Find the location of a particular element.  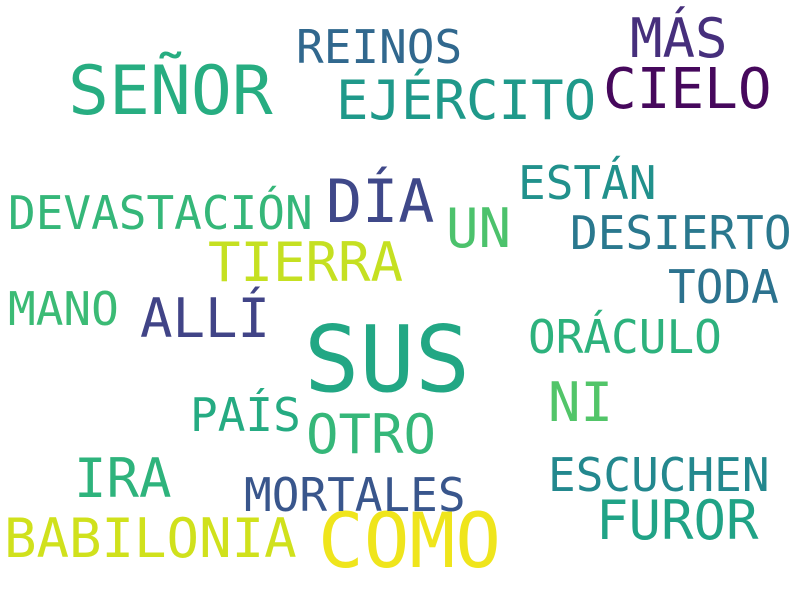

word-otro: OTRO is located at coordinates (371, 434).